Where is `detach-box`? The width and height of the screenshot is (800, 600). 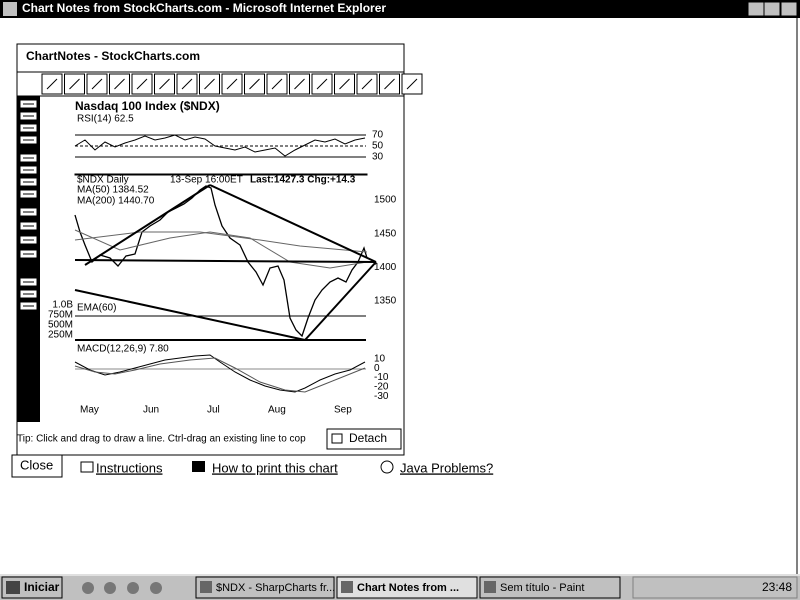 detach-box is located at coordinates (364, 439).